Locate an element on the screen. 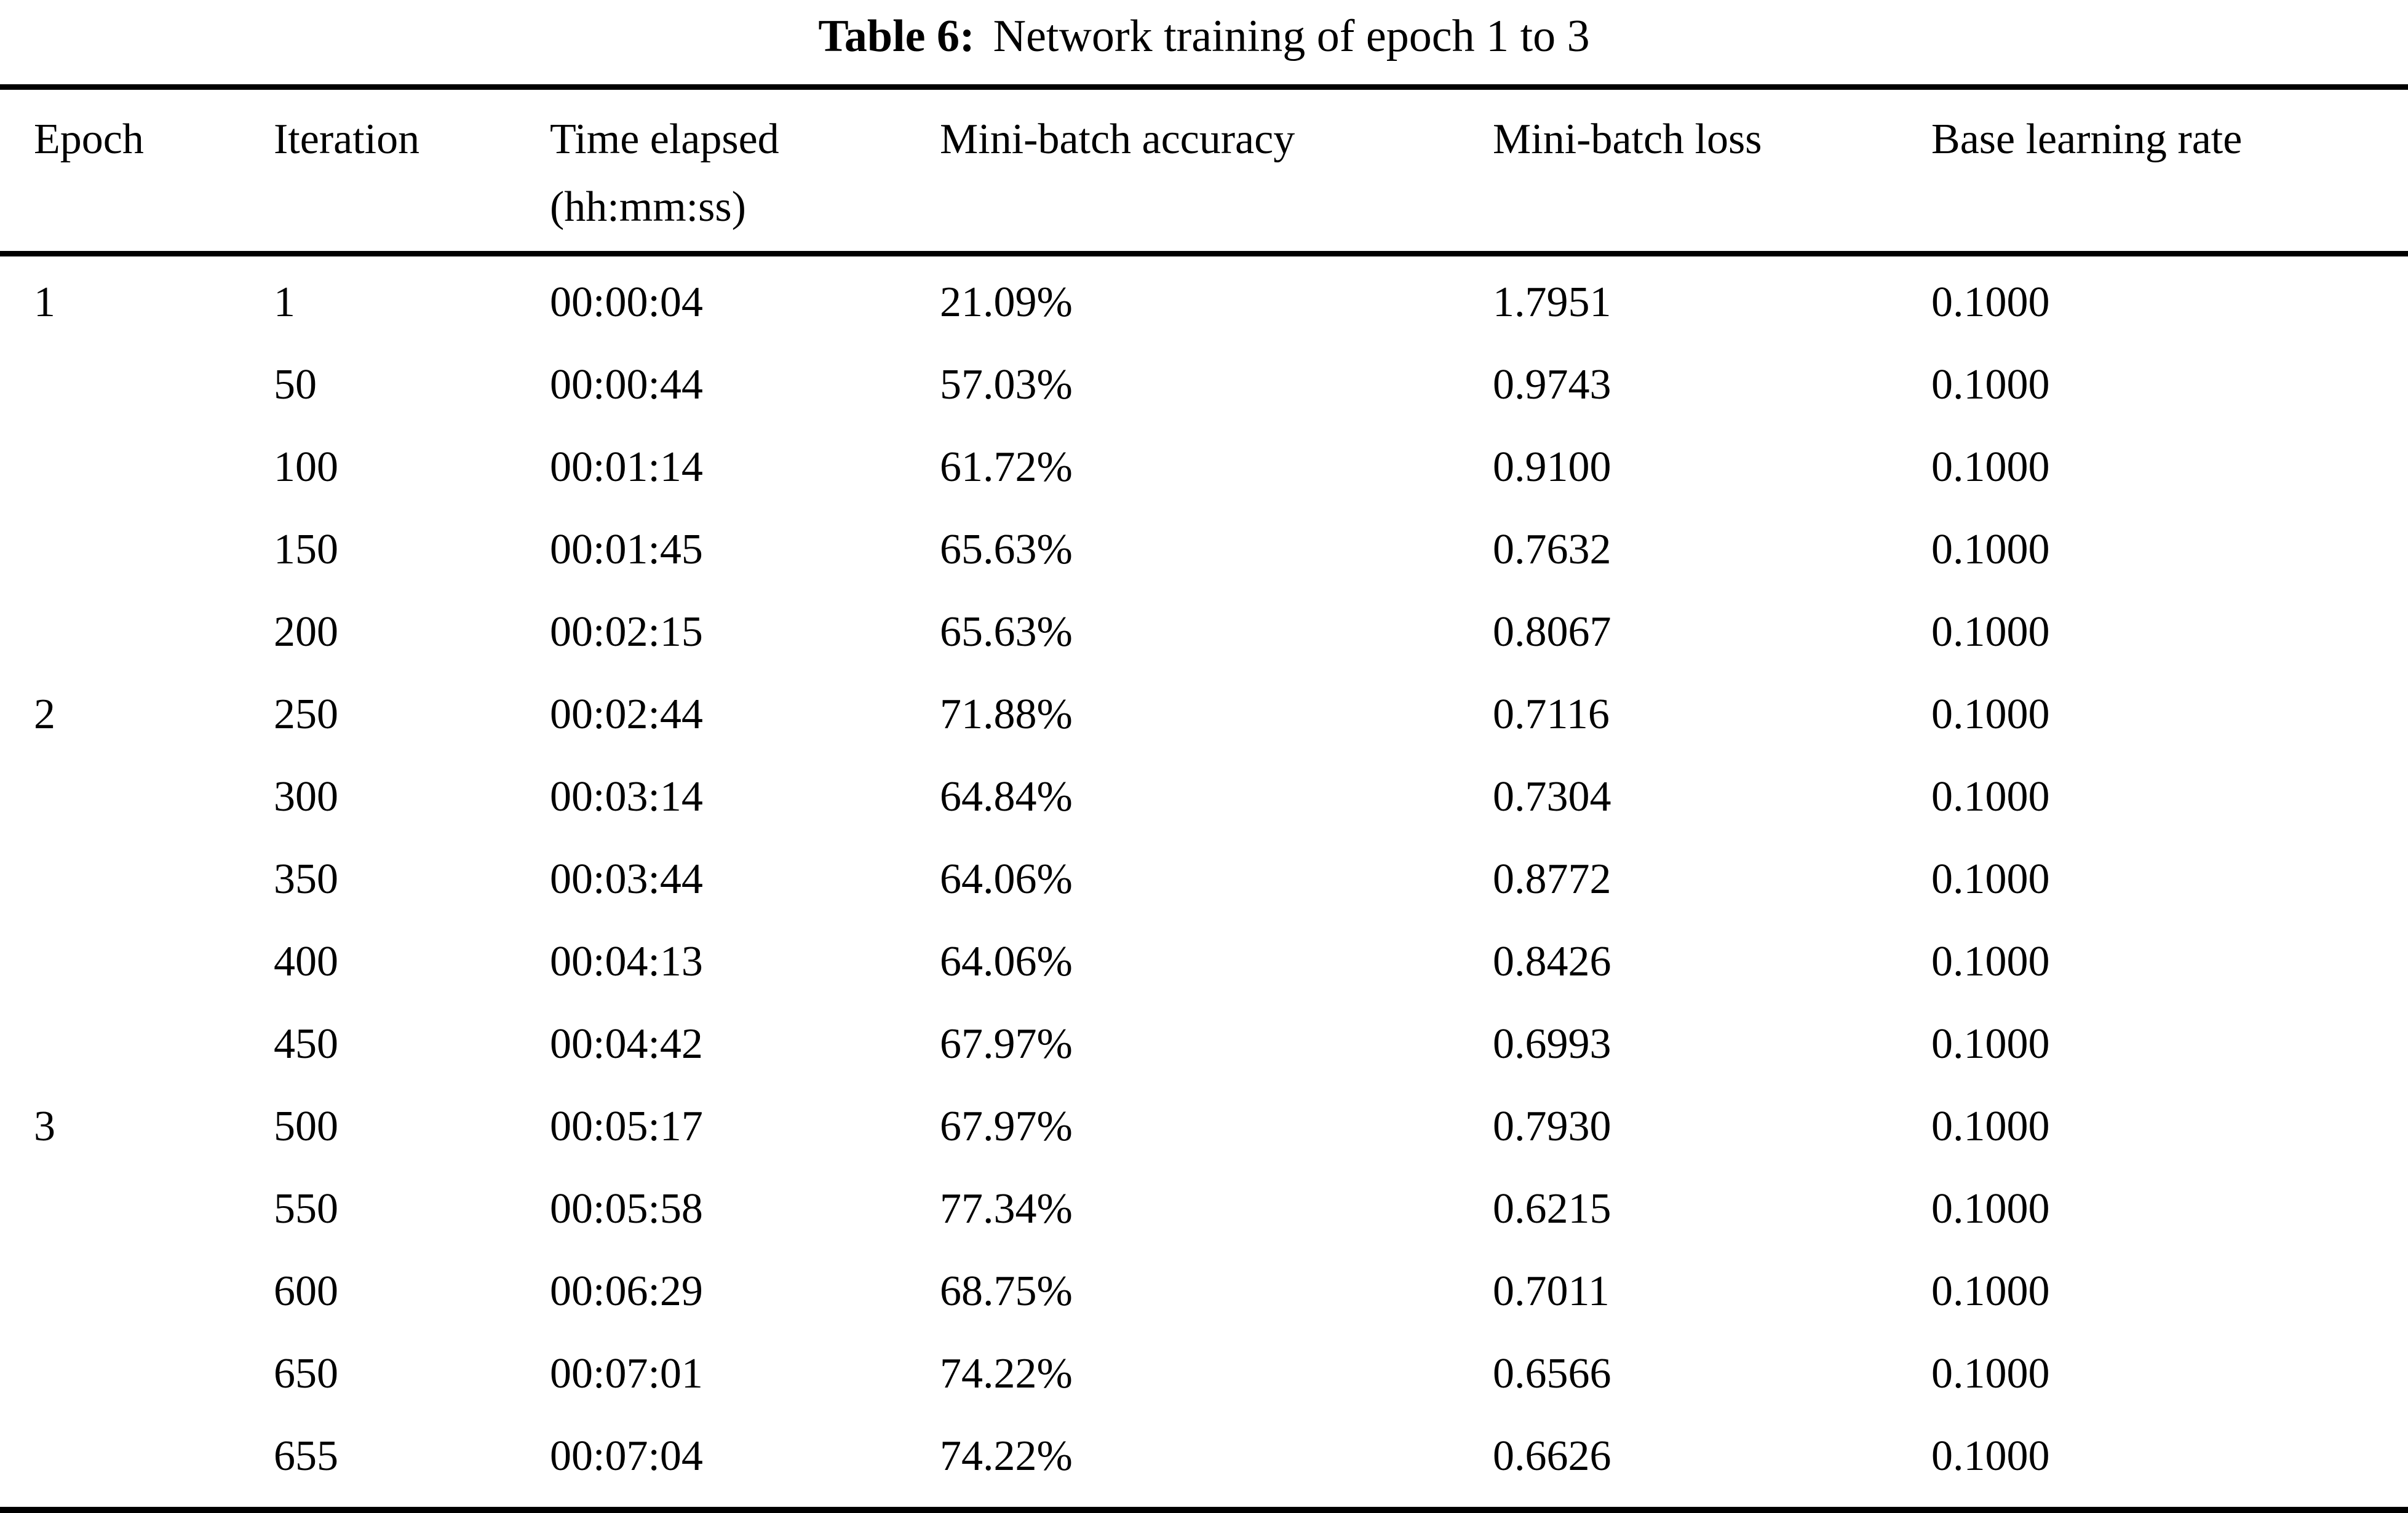 This screenshot has width=2408, height=1513. table-cell-minibatch-accuracy: 64.84% is located at coordinates (1007, 796).